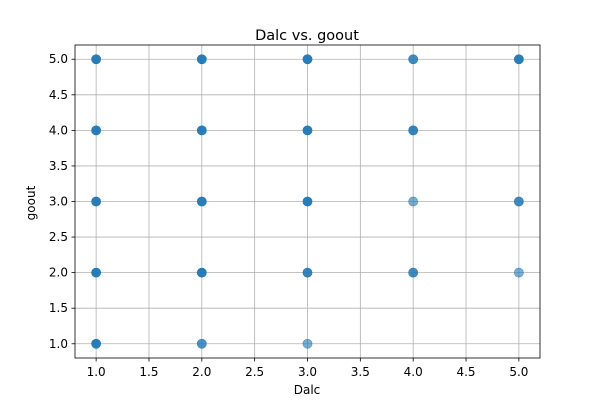  What do you see at coordinates (58, 344) in the screenshot?
I see `y-tick-label: 1.0` at bounding box center [58, 344].